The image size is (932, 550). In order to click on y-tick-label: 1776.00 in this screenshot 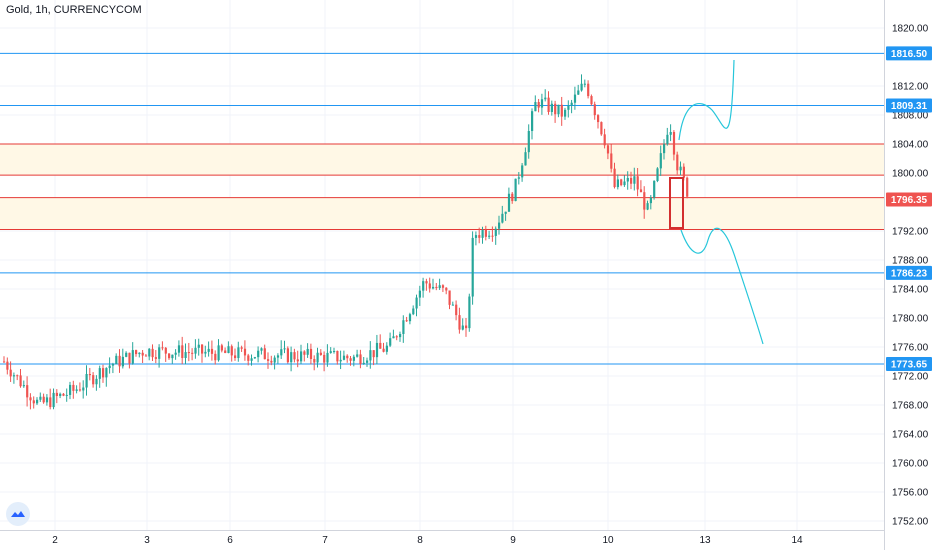, I will do `click(910, 348)`.